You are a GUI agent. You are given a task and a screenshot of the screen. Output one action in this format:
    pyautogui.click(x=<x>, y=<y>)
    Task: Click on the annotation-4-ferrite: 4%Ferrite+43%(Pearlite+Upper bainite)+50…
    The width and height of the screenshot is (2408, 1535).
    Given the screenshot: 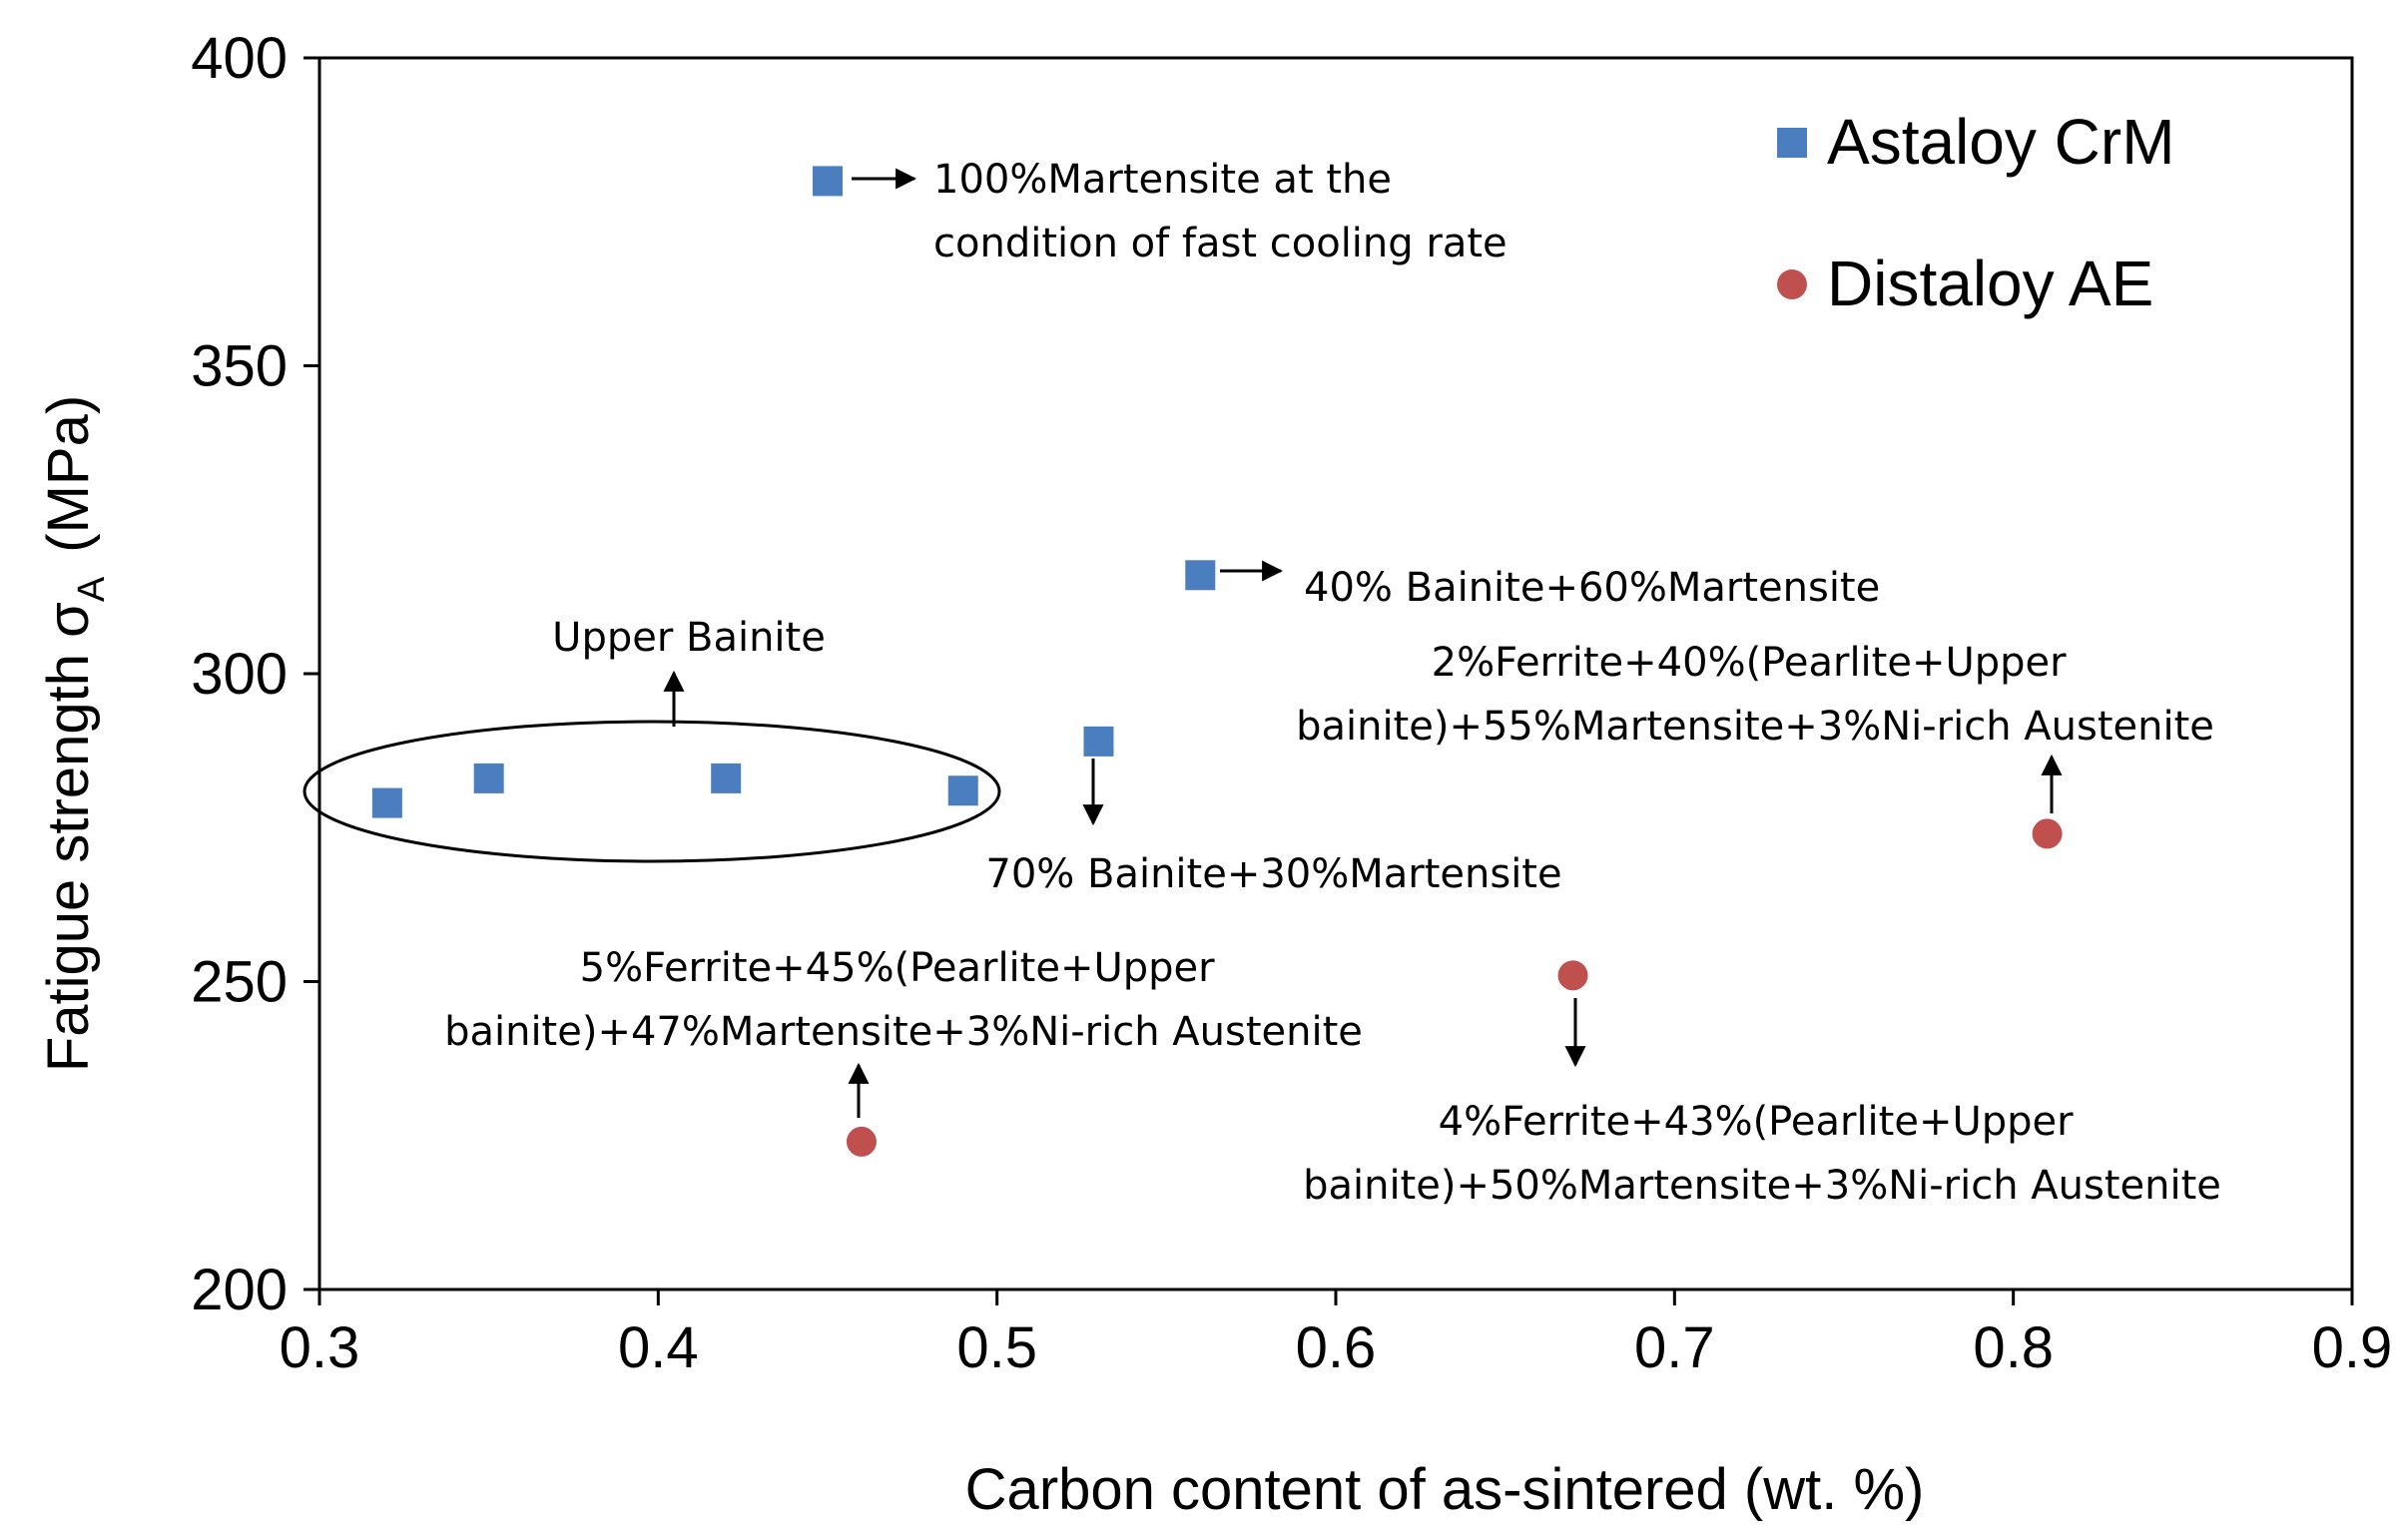 What is the action you would take?
    pyautogui.click(x=1762, y=1154)
    